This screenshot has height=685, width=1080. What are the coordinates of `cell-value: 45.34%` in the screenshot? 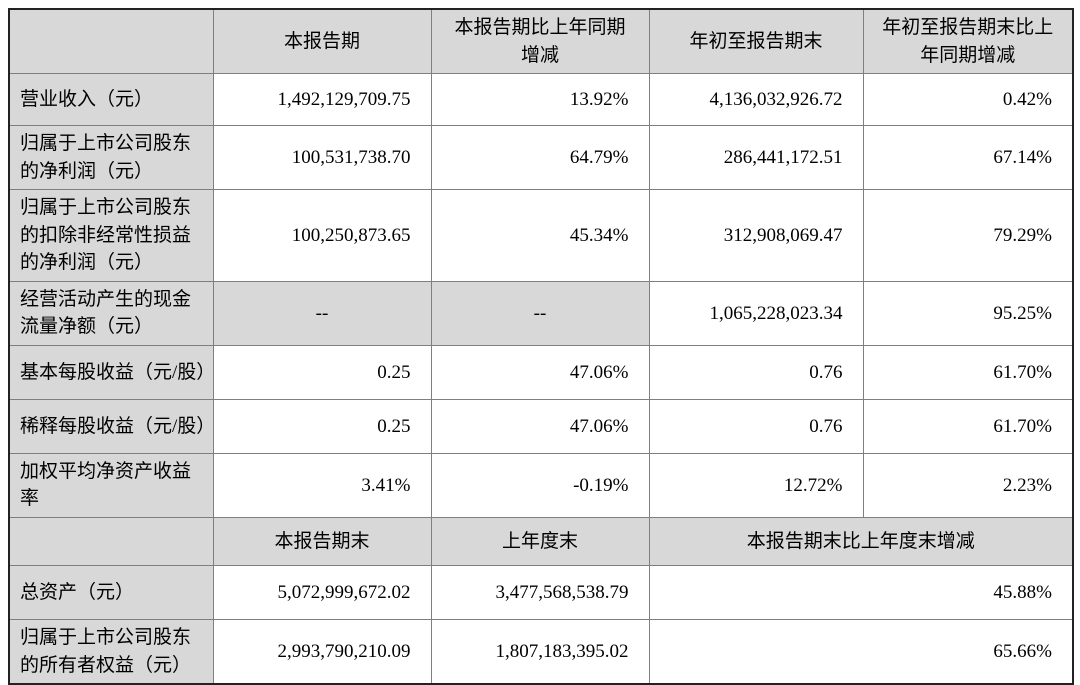 It's located at (540, 235).